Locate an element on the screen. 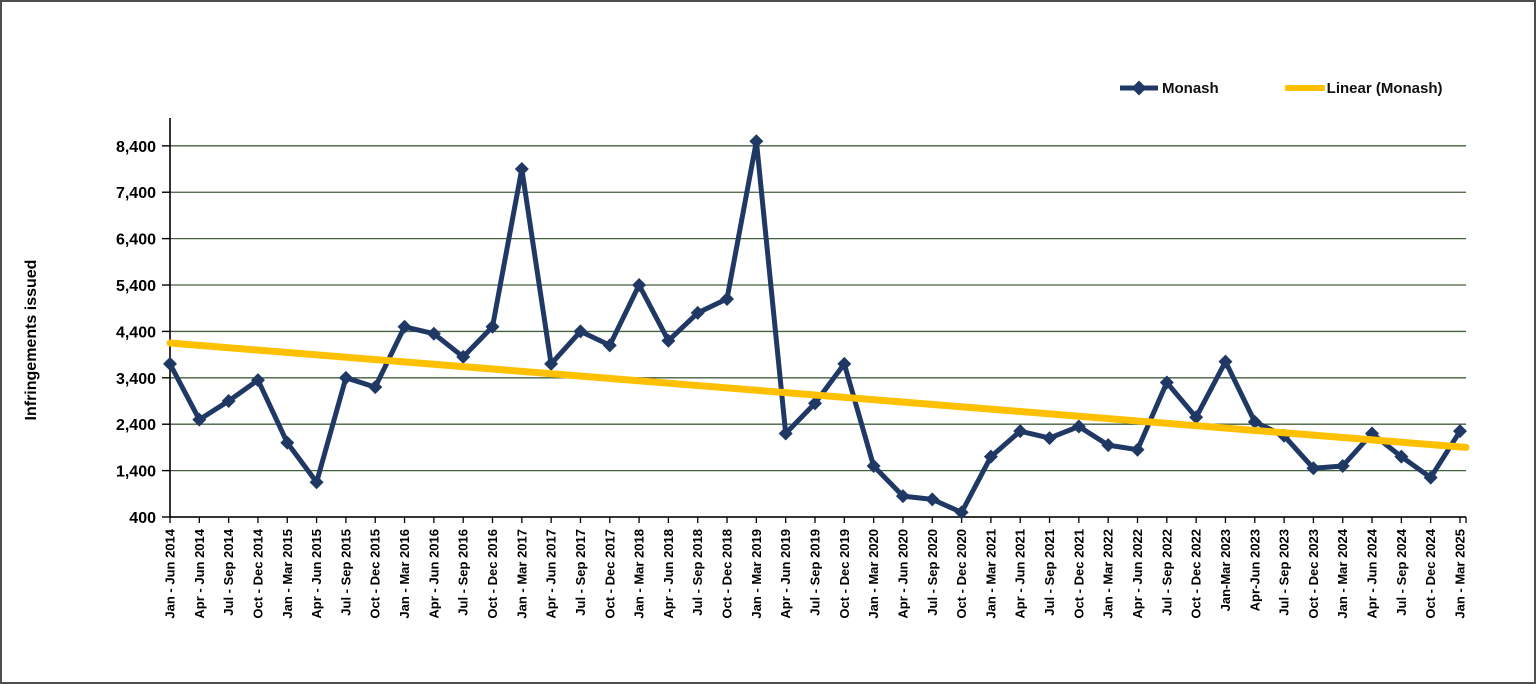  x-tick-label: Jul - Sep 2019 is located at coordinates (815, 572).